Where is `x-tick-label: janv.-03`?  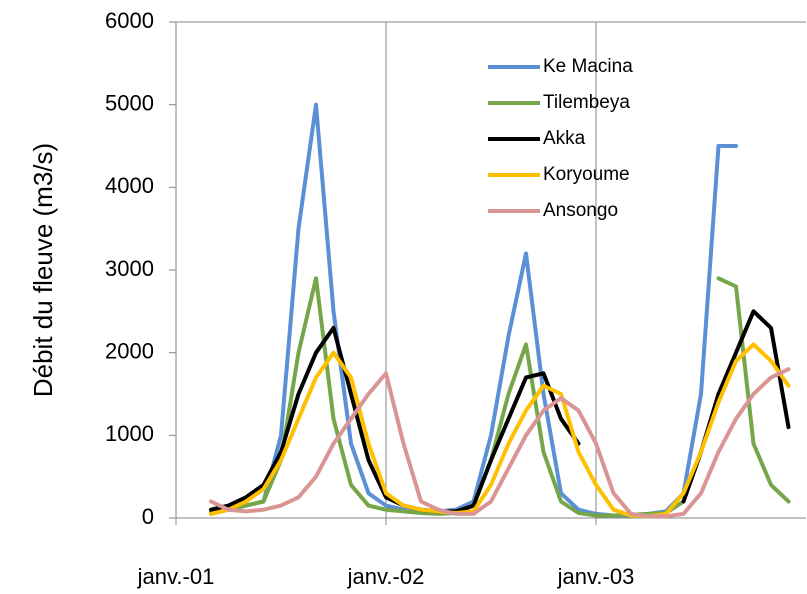
x-tick-label: janv.-03 is located at coordinates (596, 576).